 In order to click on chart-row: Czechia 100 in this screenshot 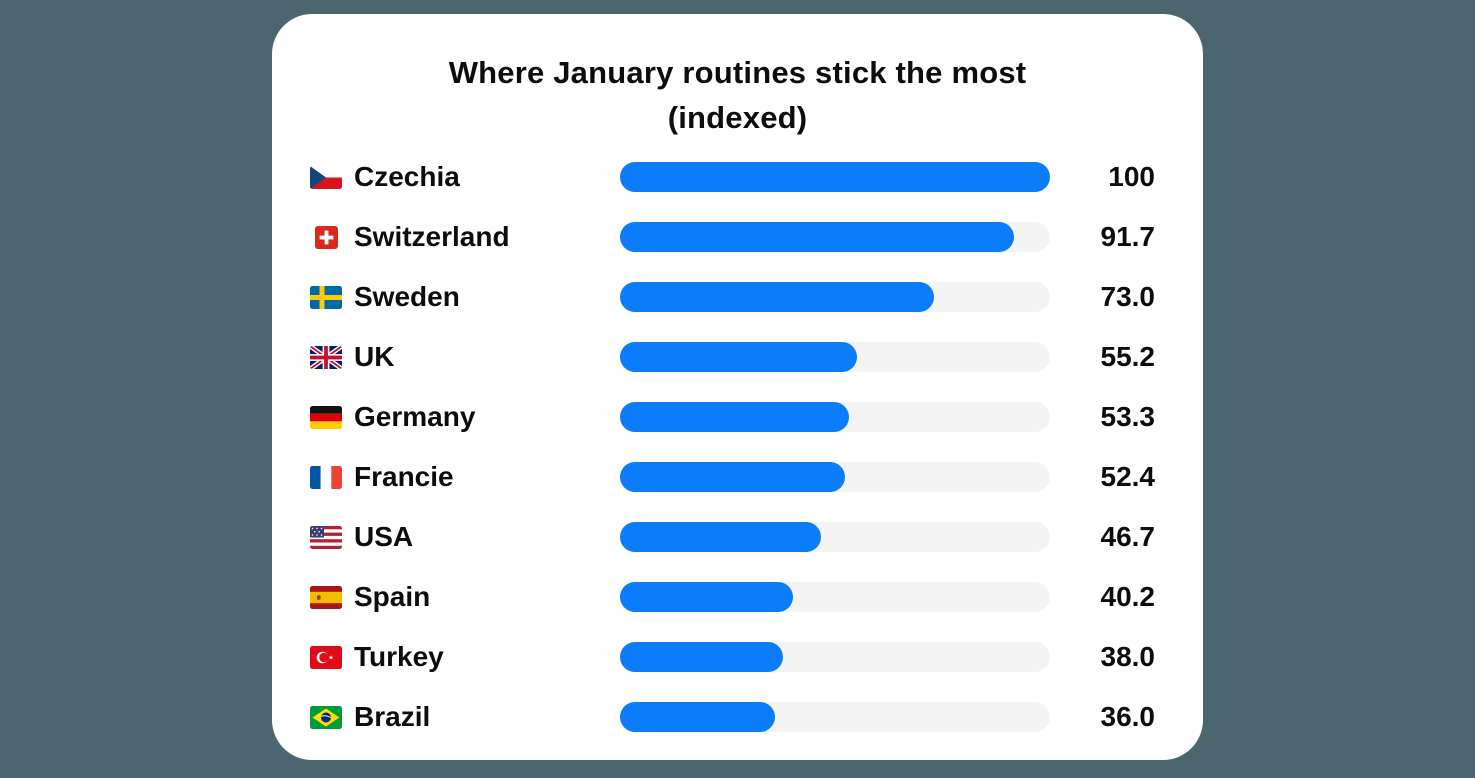, I will do `click(737, 177)`.